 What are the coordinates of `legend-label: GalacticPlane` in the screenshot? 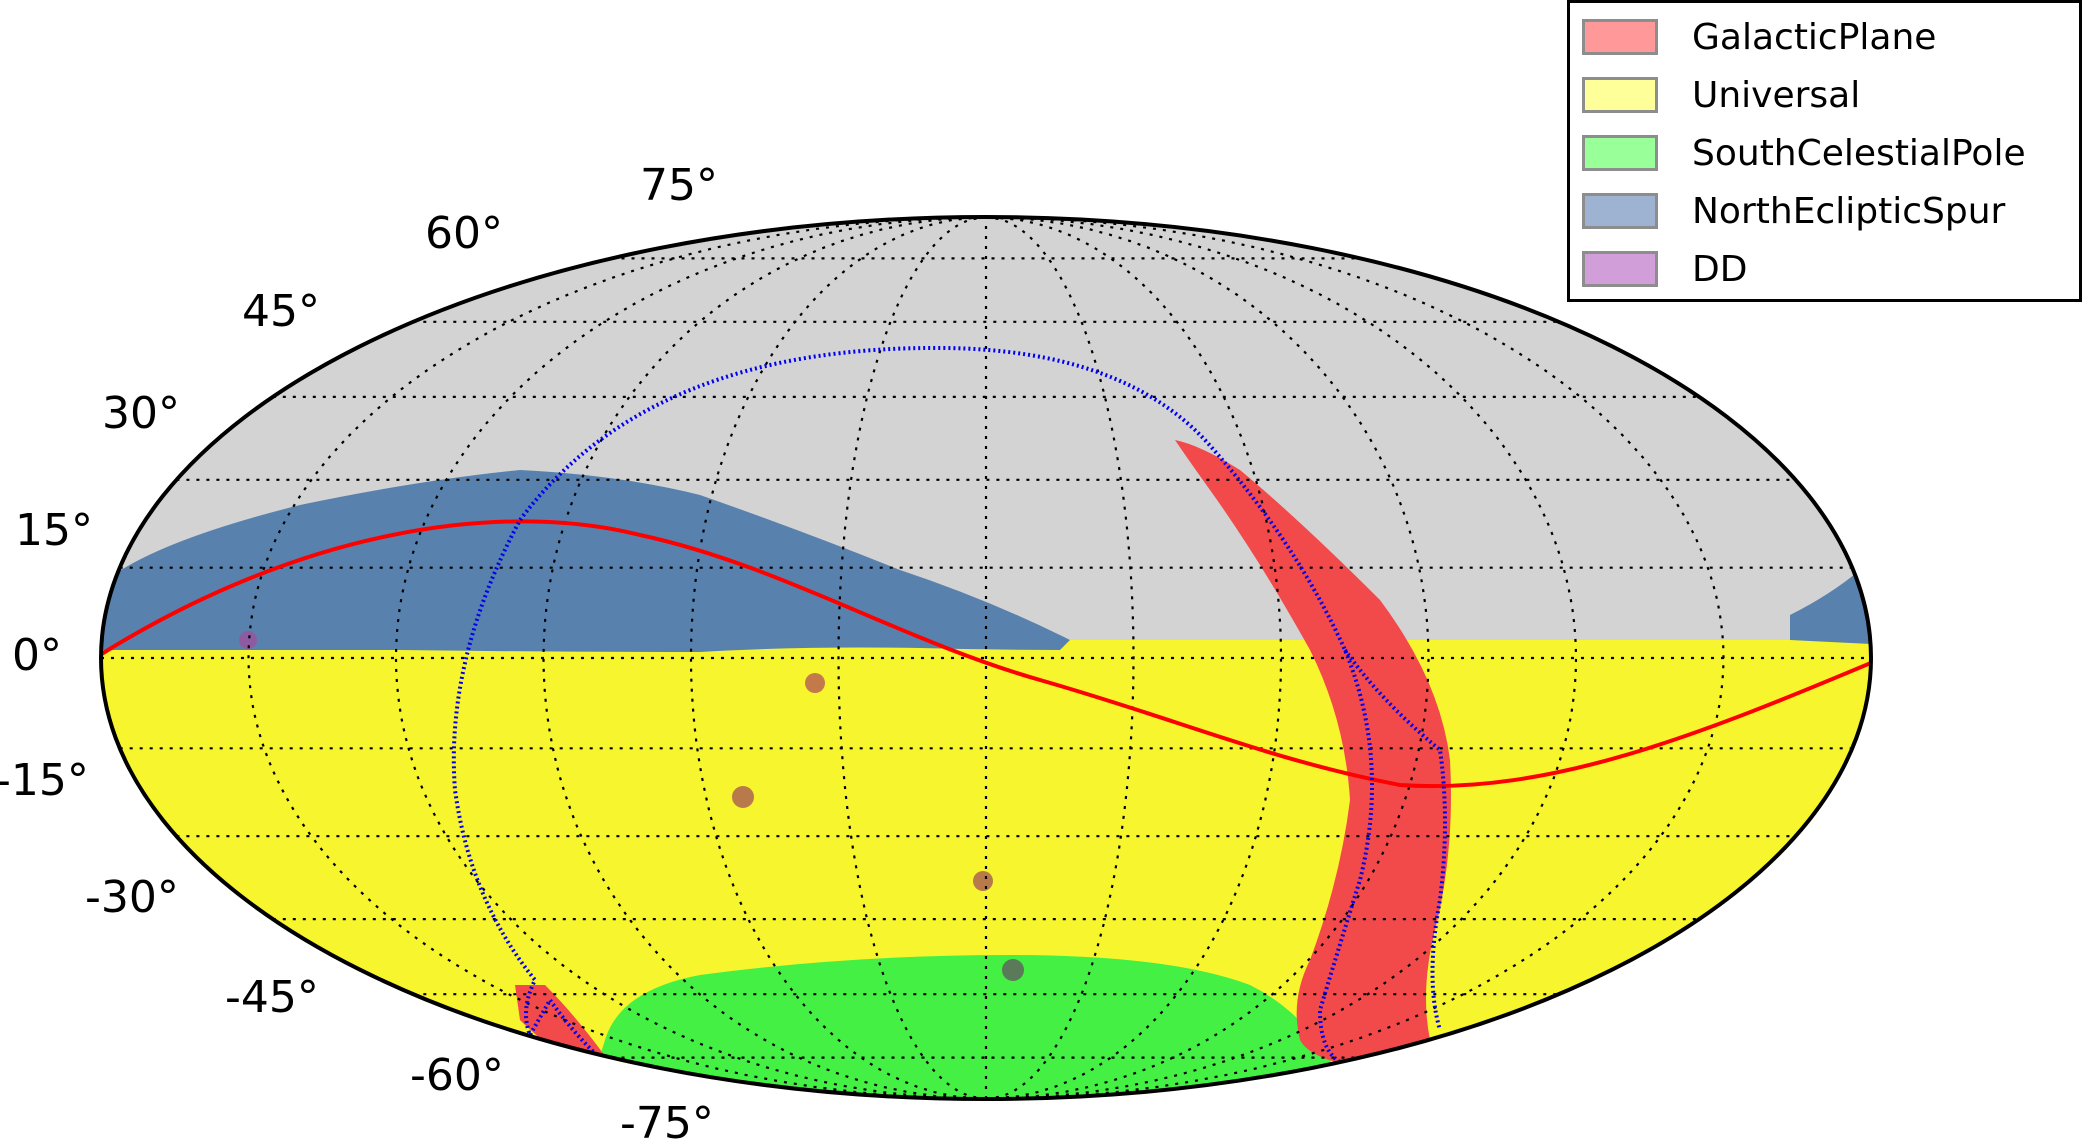 It's located at (1814, 37).